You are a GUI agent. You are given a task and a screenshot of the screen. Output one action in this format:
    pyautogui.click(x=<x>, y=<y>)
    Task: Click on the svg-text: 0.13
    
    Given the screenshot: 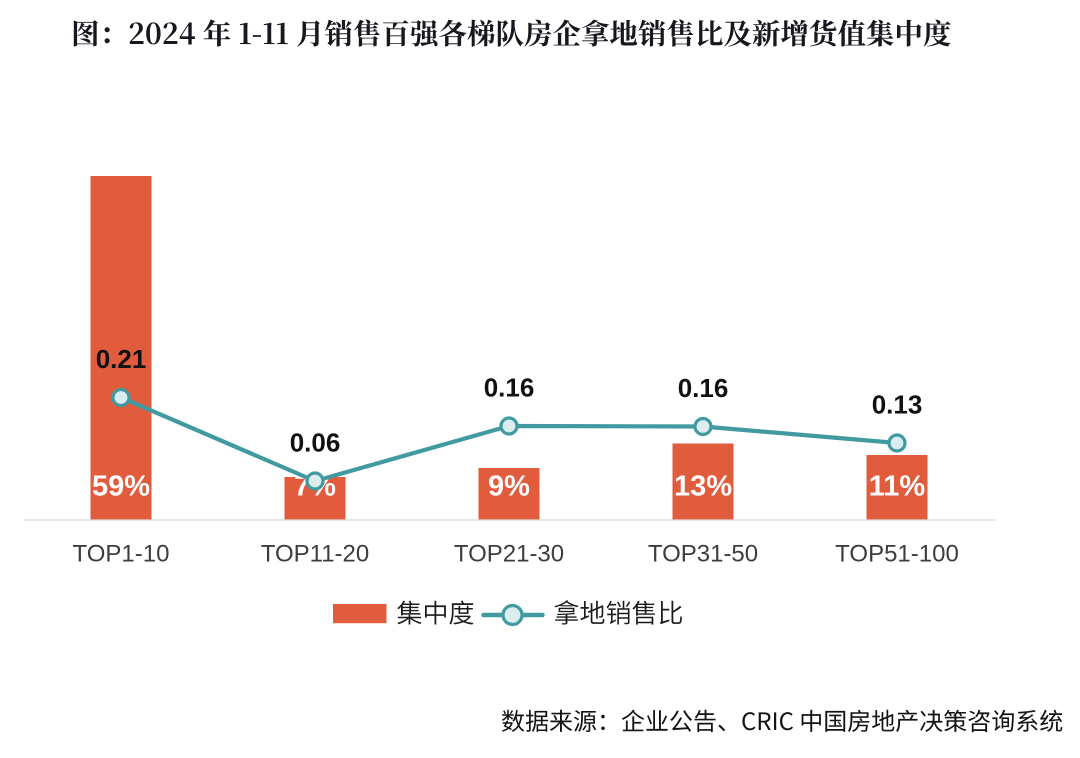 What is the action you would take?
    pyautogui.click(x=897, y=405)
    